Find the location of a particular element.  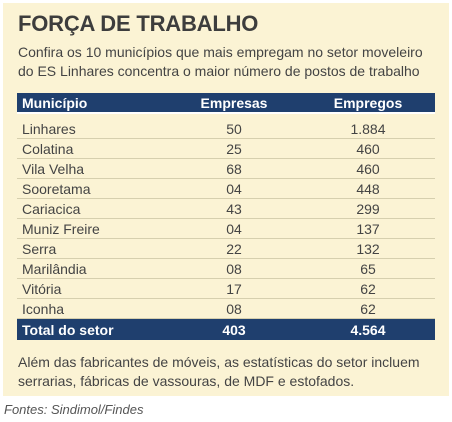

total-empregos: 4.564 is located at coordinates (368, 329).